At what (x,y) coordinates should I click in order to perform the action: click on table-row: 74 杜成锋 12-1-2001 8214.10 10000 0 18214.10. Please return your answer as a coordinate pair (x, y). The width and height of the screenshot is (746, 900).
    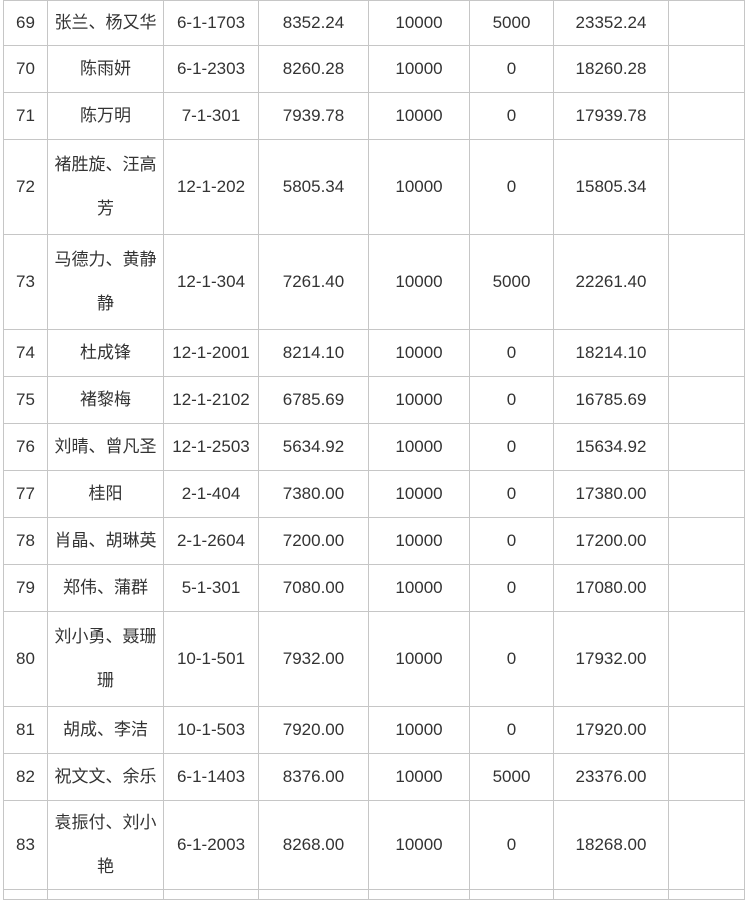
    Looking at the image, I should click on (374, 353).